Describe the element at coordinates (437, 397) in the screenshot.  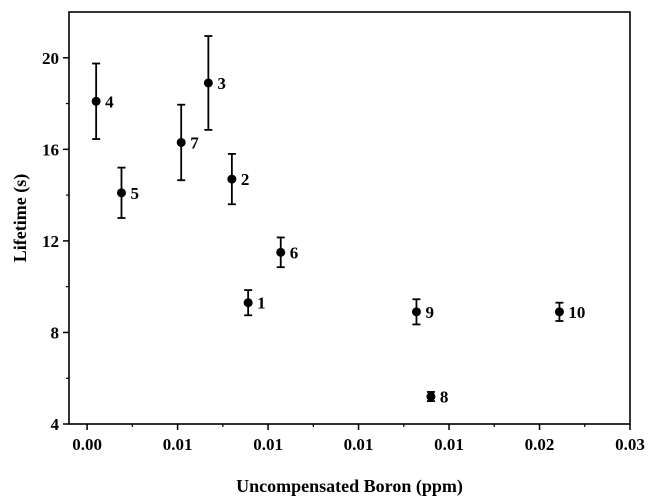
I see `data-point-group: 8` at that location.